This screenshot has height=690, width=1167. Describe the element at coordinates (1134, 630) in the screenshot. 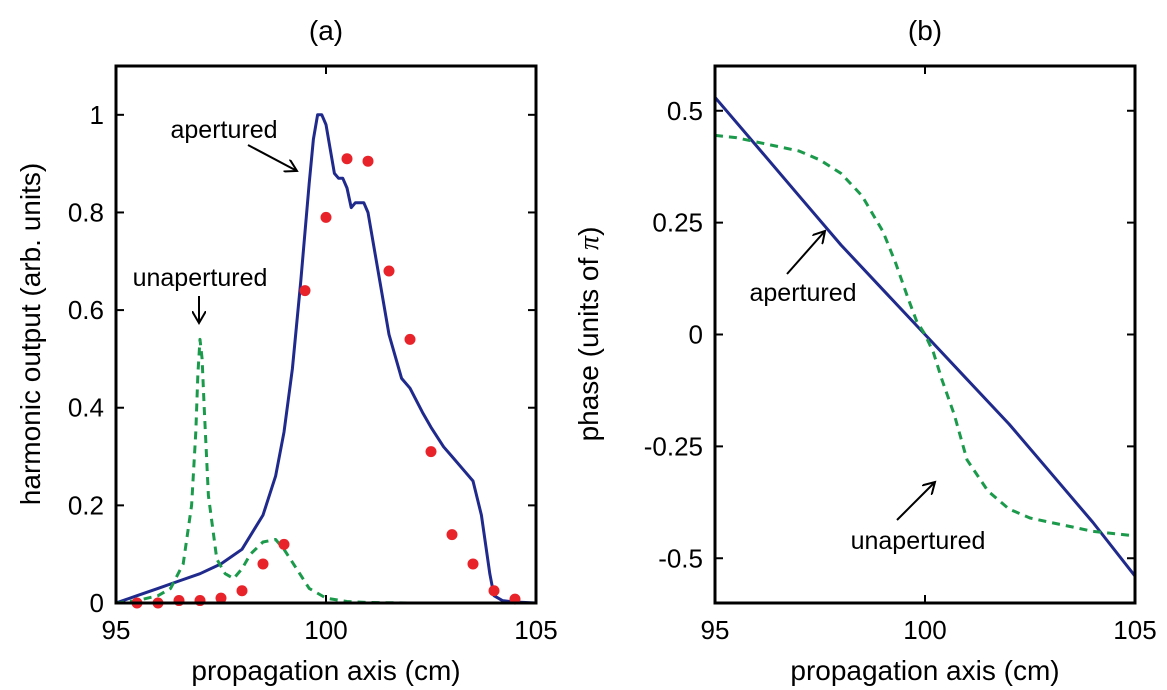

I see `panel-b-xtick-label: 105` at that location.